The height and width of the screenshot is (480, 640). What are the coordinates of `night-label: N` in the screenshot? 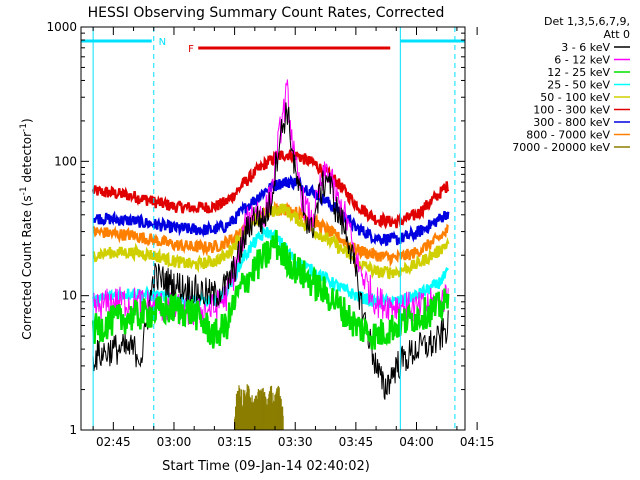 It's located at (162, 42).